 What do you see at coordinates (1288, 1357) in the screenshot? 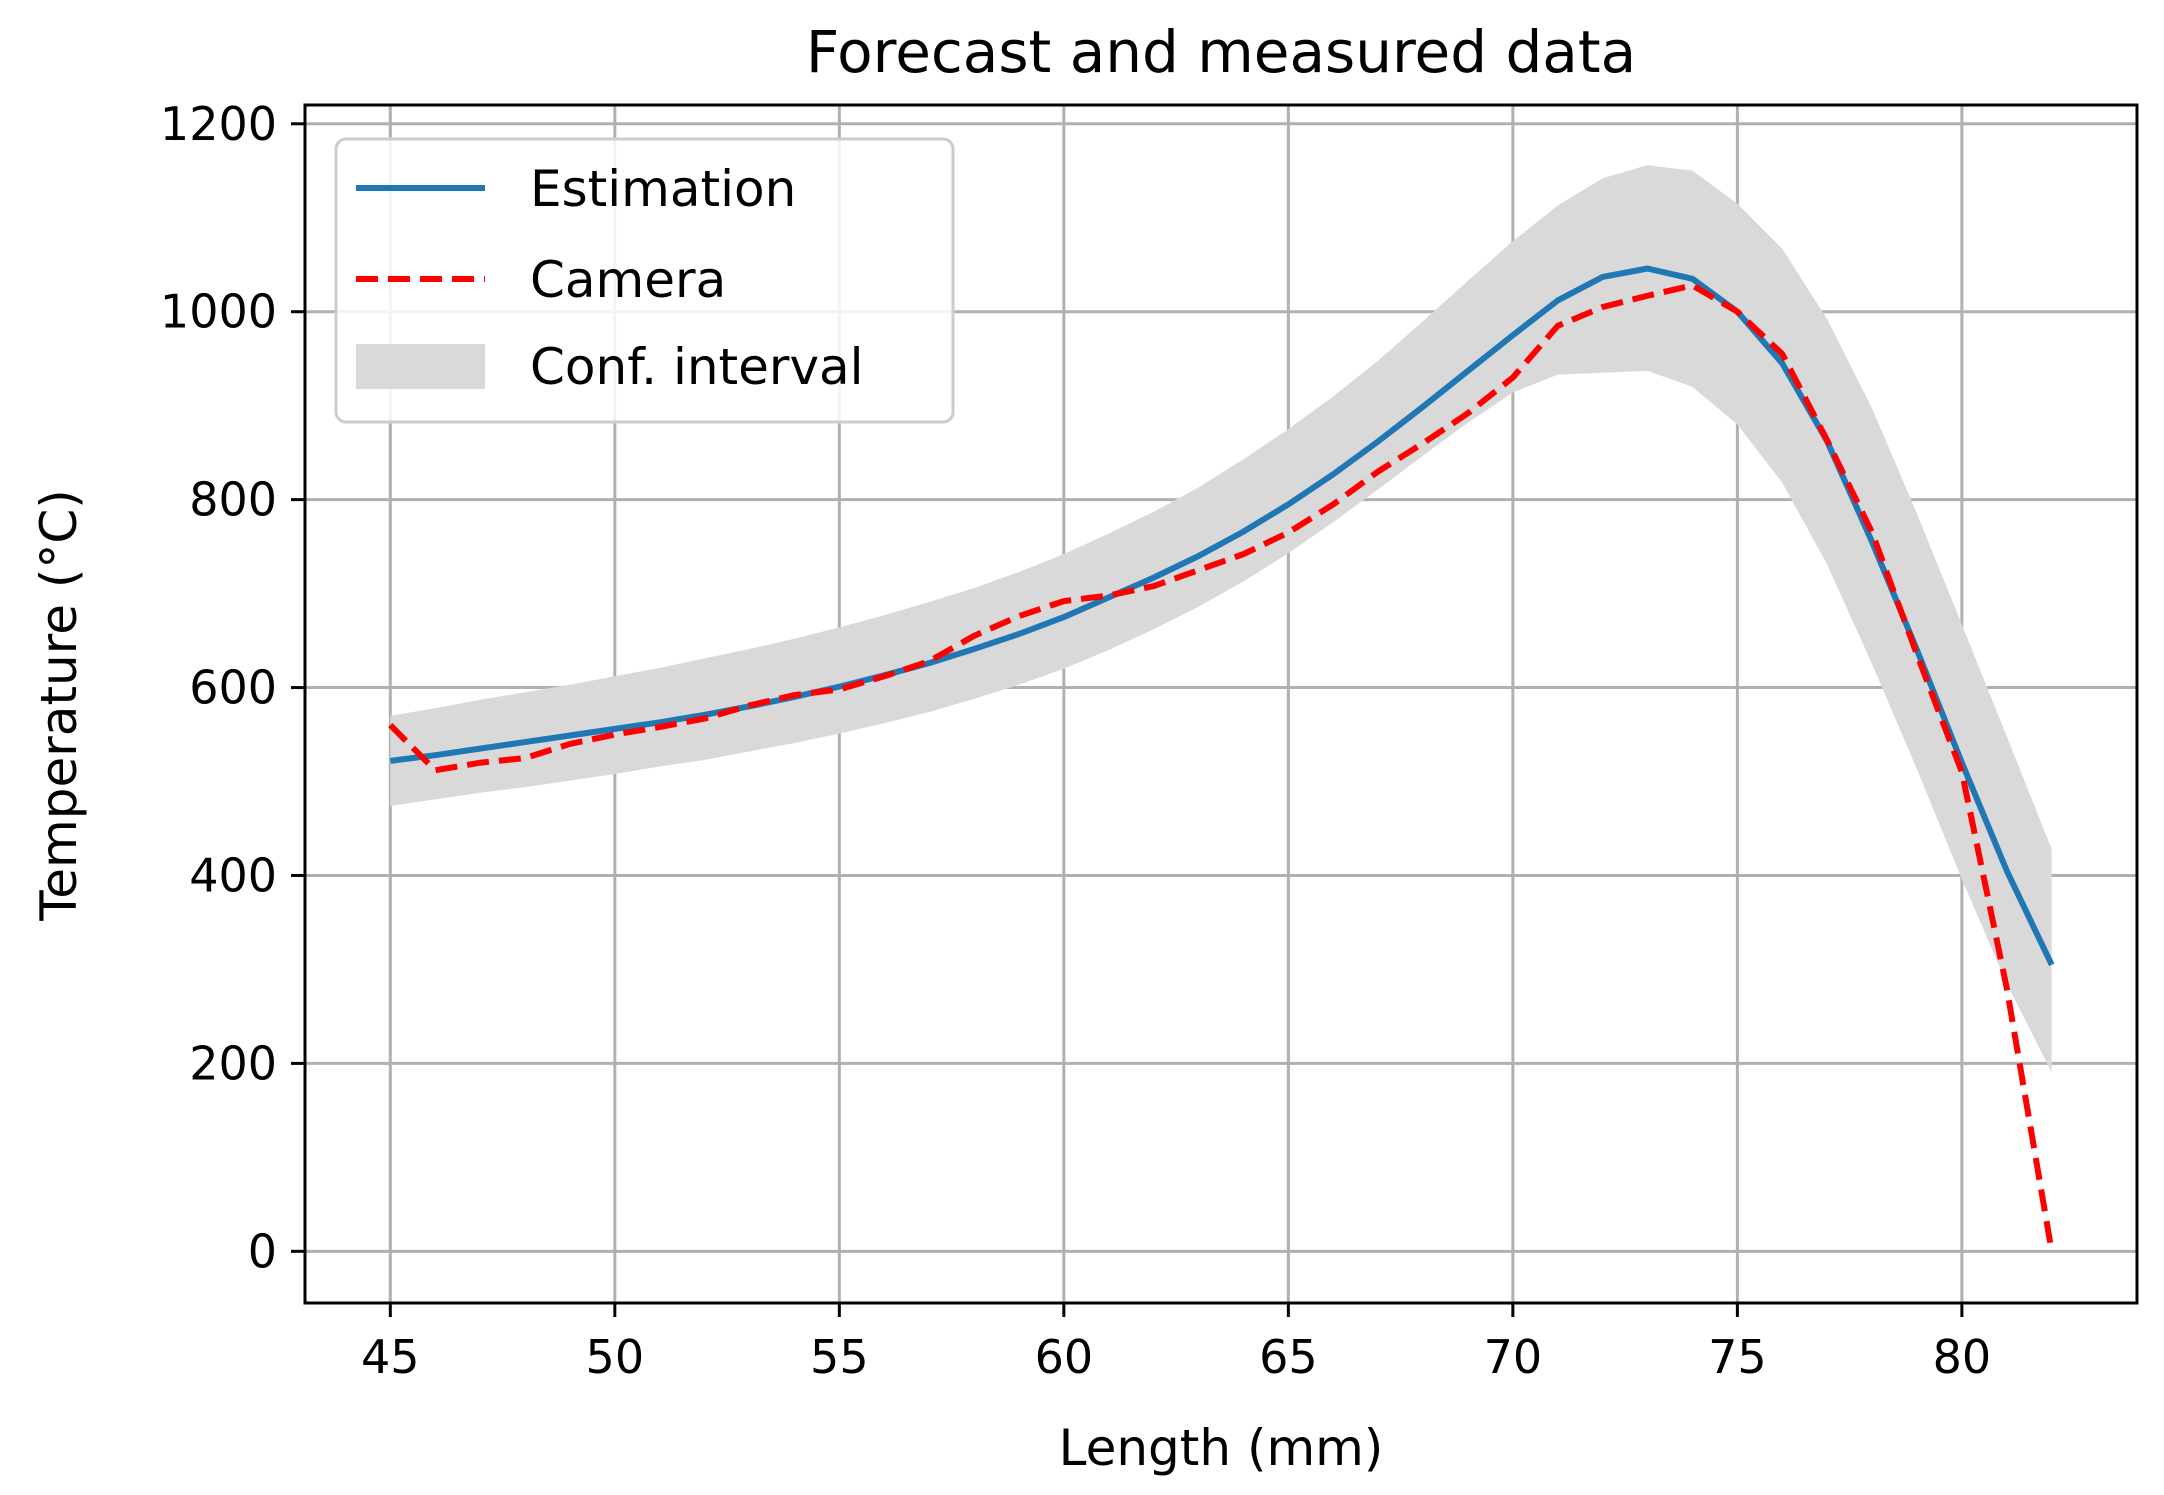
I see `x-tick-label: 65` at bounding box center [1288, 1357].